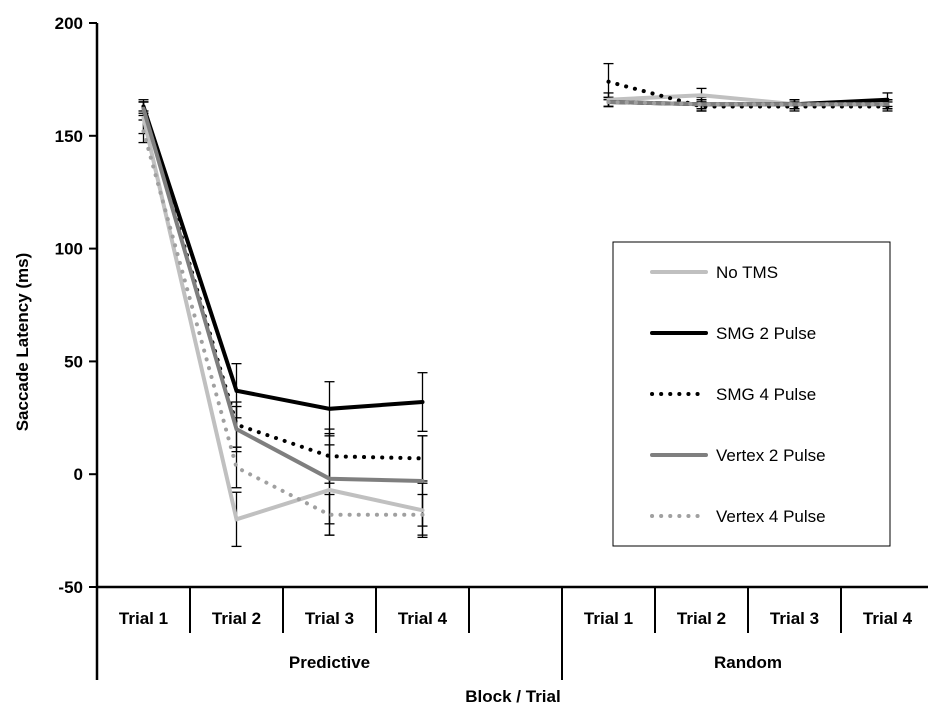 The width and height of the screenshot is (928, 713). What do you see at coordinates (771, 516) in the screenshot?
I see `legend-label: Vertex 4 Pulse` at bounding box center [771, 516].